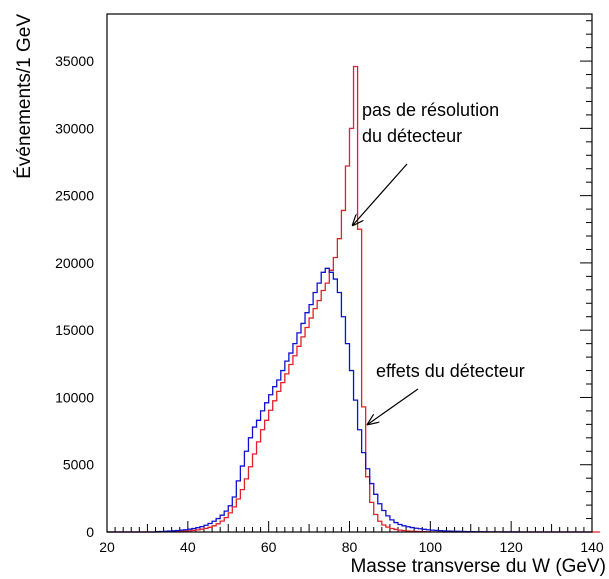 This screenshot has width=609, height=579. I want to click on y-tick-label: 35000, so click(74, 61).